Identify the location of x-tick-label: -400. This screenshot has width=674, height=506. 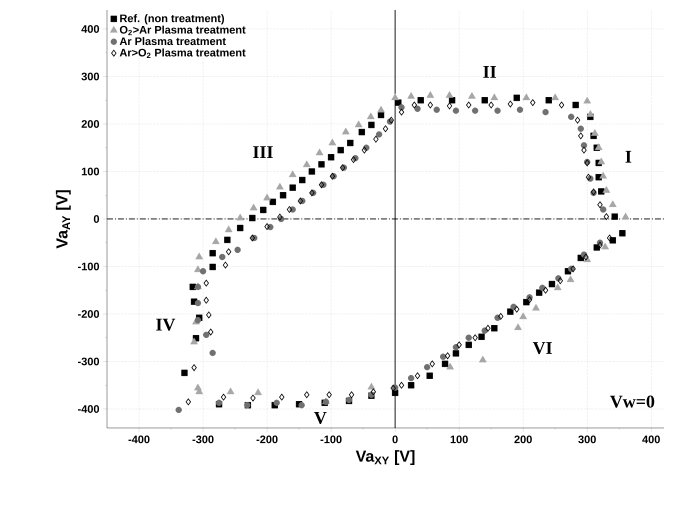
(139, 440).